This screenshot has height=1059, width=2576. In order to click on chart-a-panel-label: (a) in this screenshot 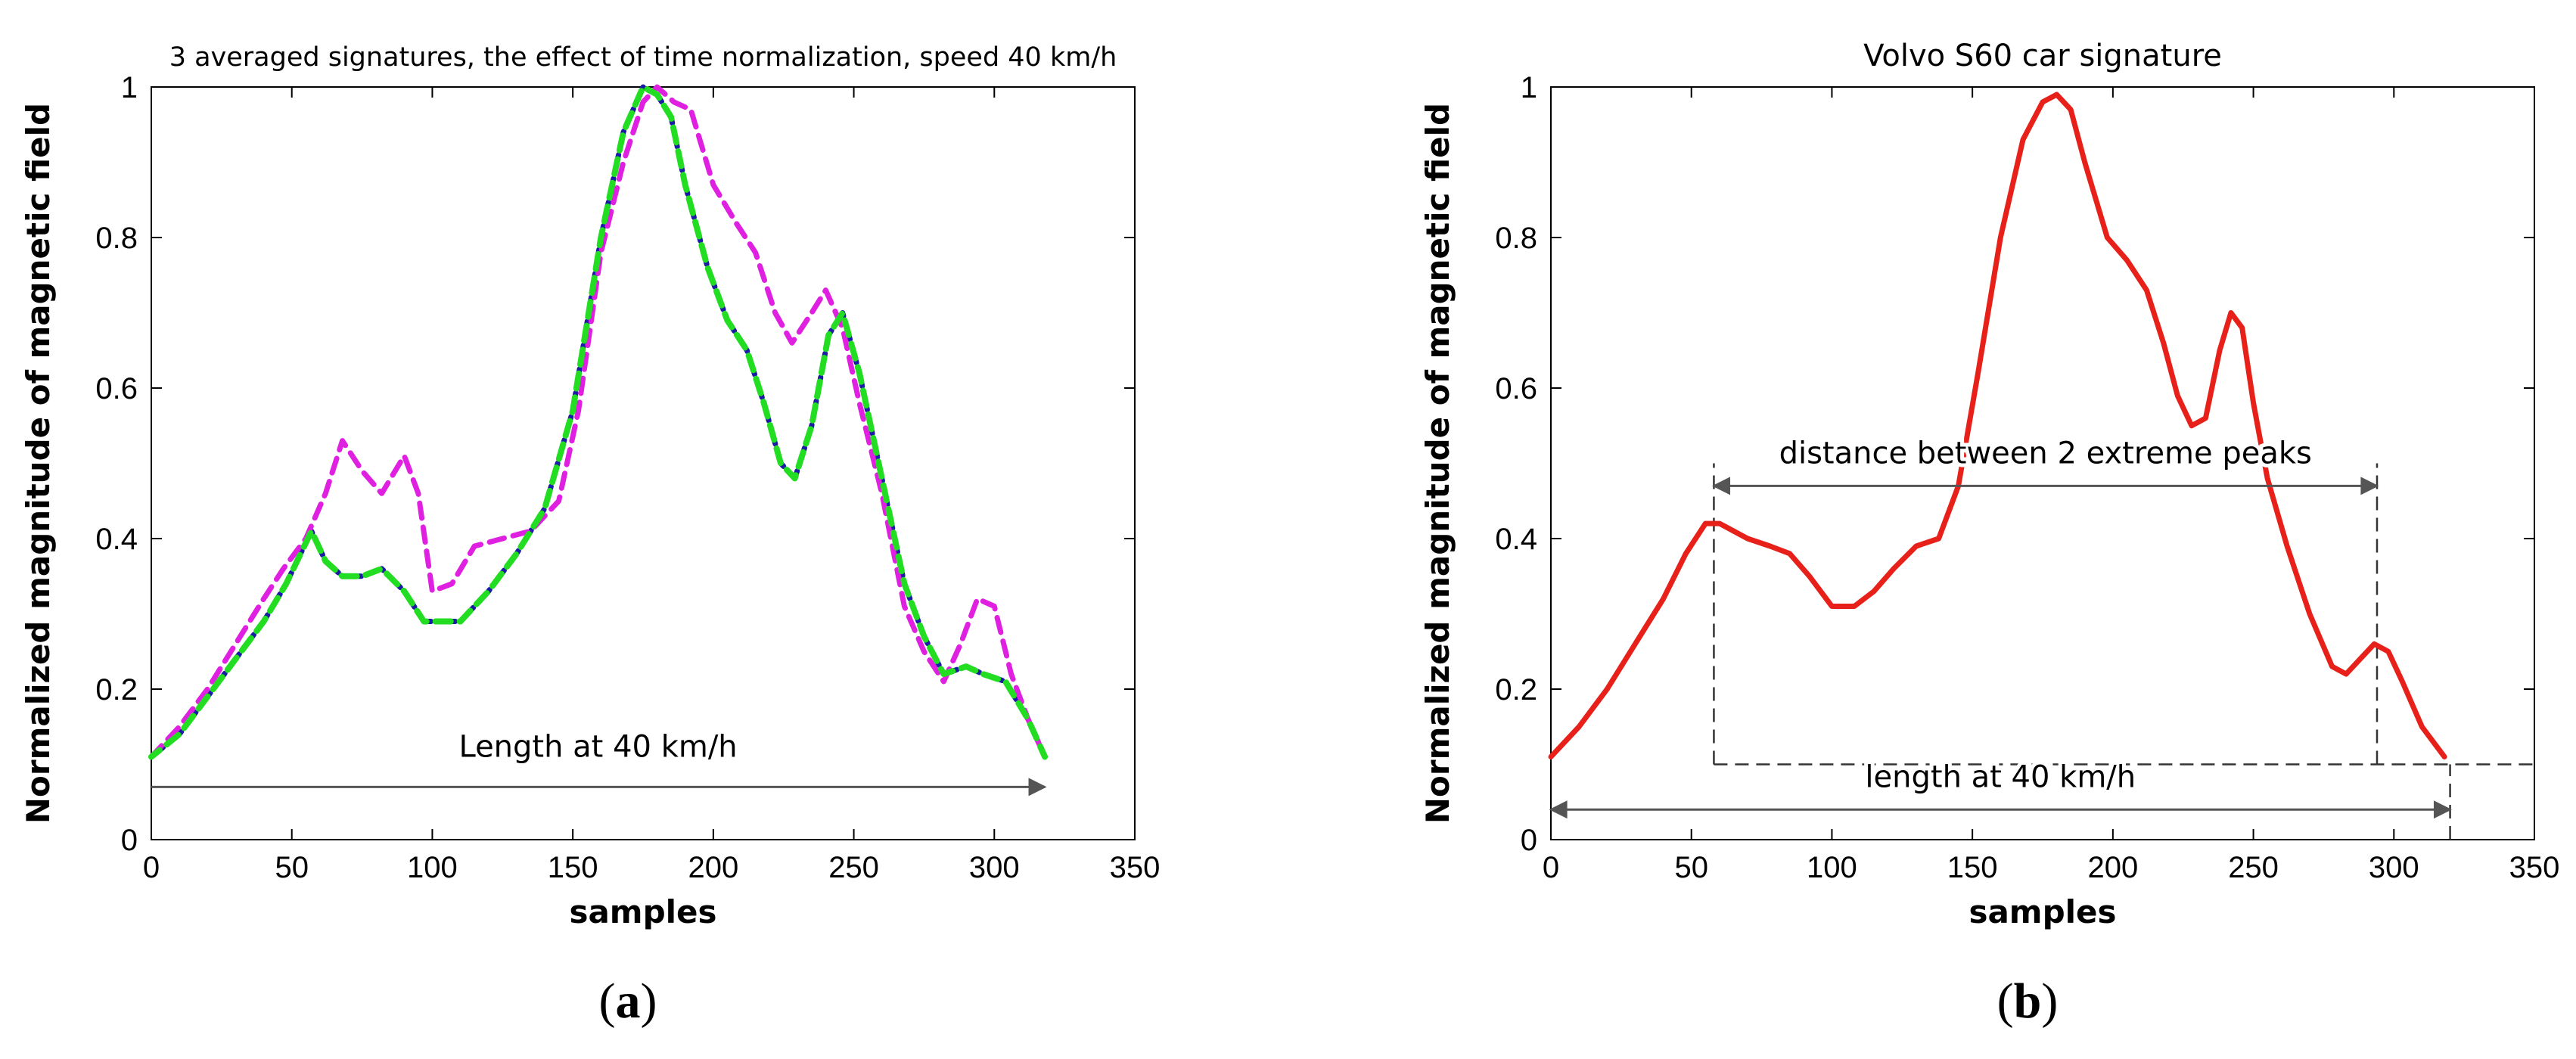, I will do `click(628, 1001)`.